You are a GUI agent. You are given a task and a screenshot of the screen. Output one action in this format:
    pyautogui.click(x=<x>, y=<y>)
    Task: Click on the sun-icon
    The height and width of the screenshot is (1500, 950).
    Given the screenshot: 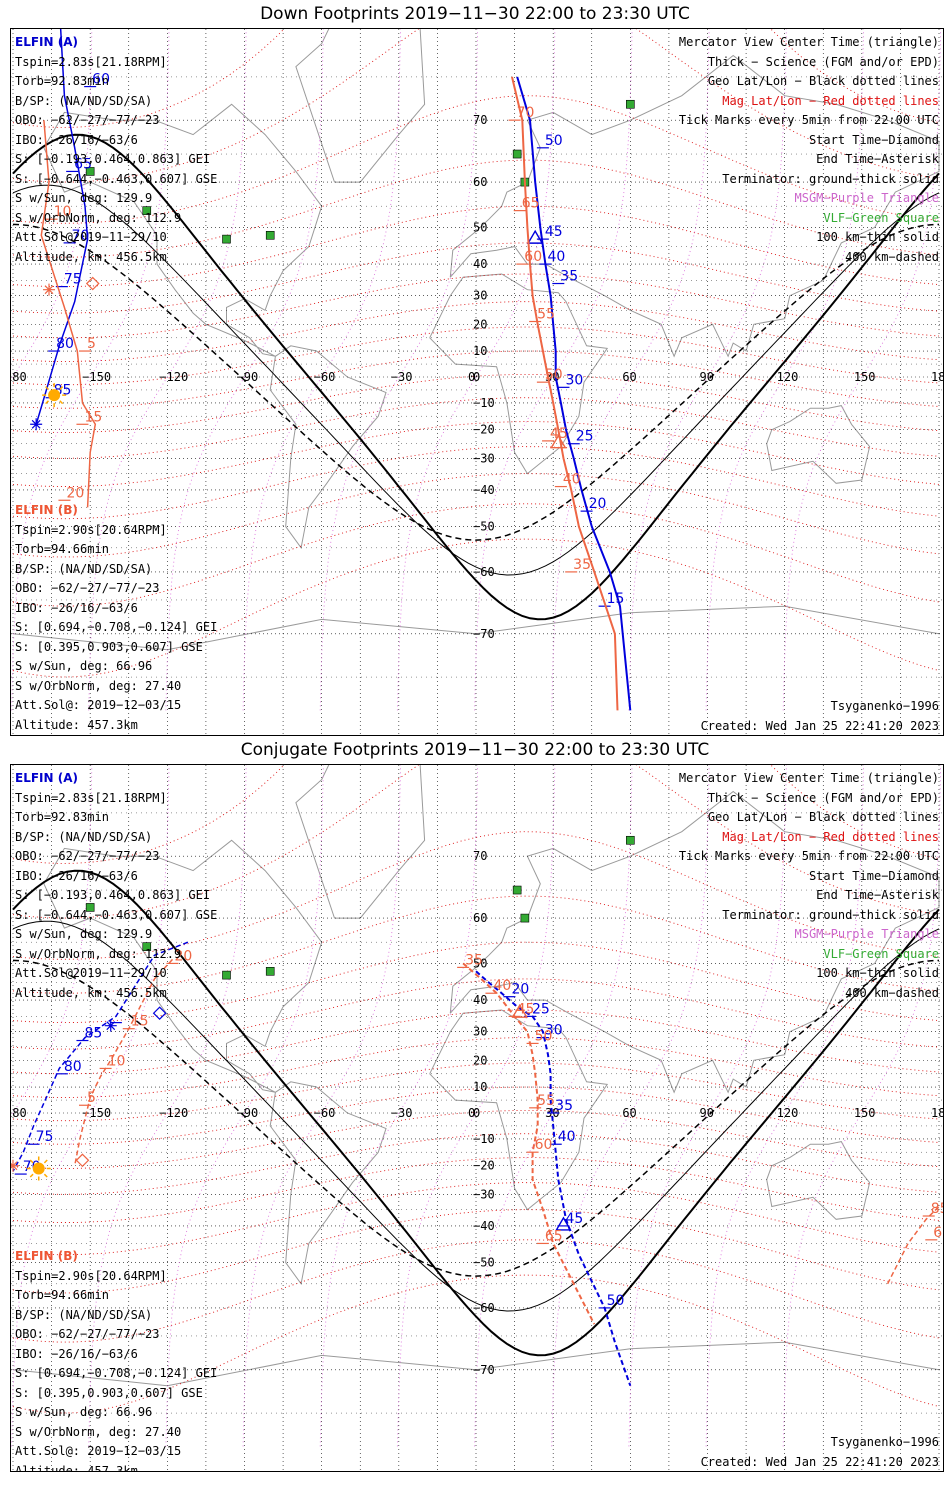 What is the action you would take?
    pyautogui.click(x=54, y=395)
    